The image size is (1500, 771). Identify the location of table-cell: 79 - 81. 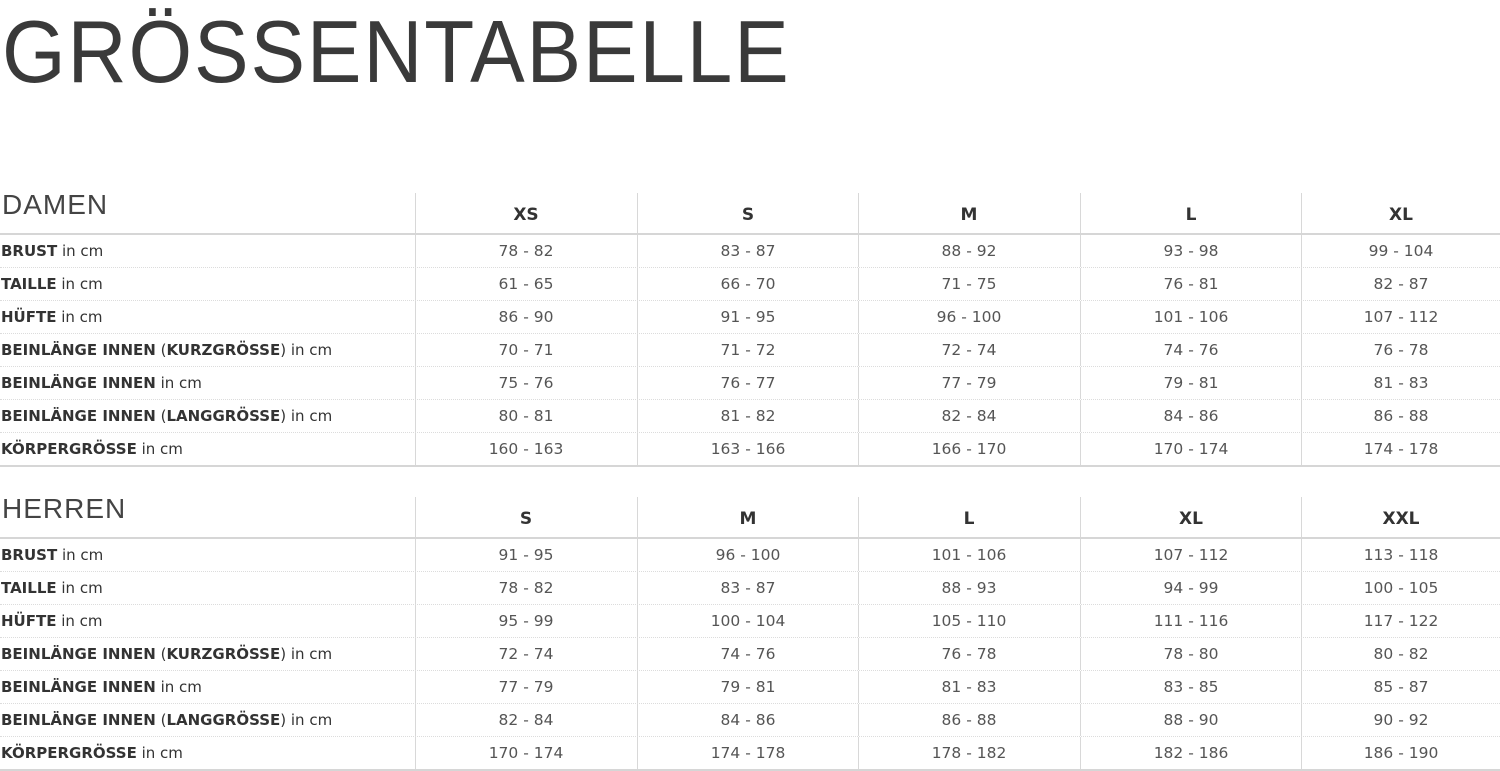
(747, 687).